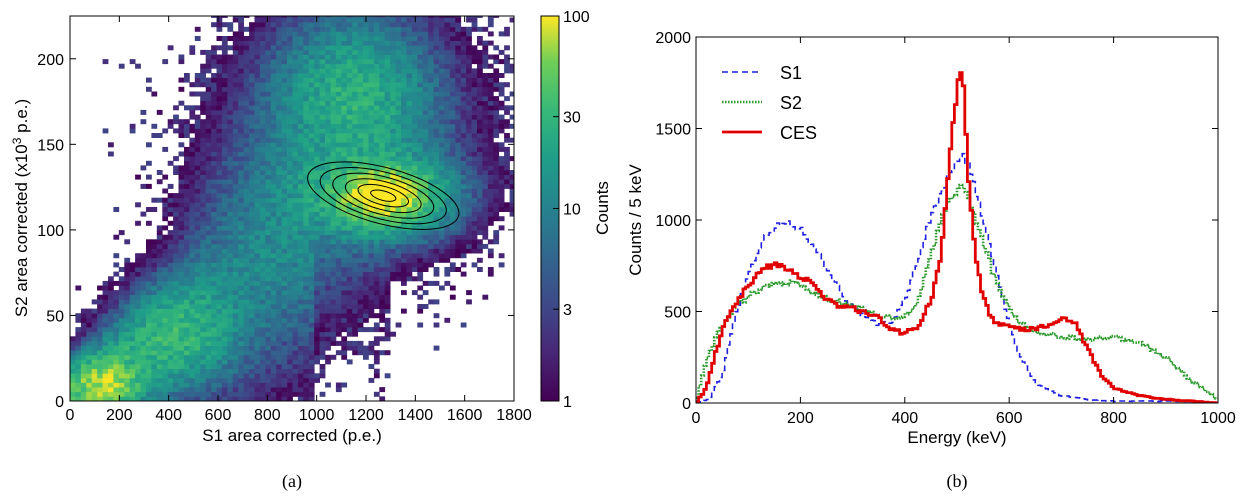 Image resolution: width=1247 pixels, height=496 pixels. Describe the element at coordinates (20, 208) in the screenshot. I see `y-axis-label-a: S2 area corrected (x103 p.e.)` at that location.